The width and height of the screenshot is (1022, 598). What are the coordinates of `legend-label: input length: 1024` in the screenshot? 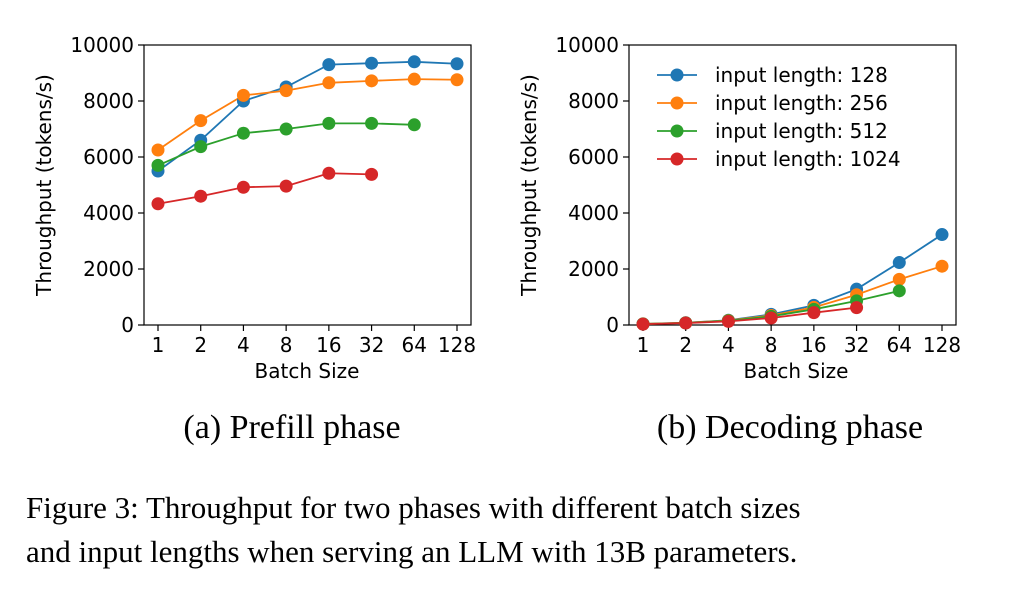 It's located at (808, 159).